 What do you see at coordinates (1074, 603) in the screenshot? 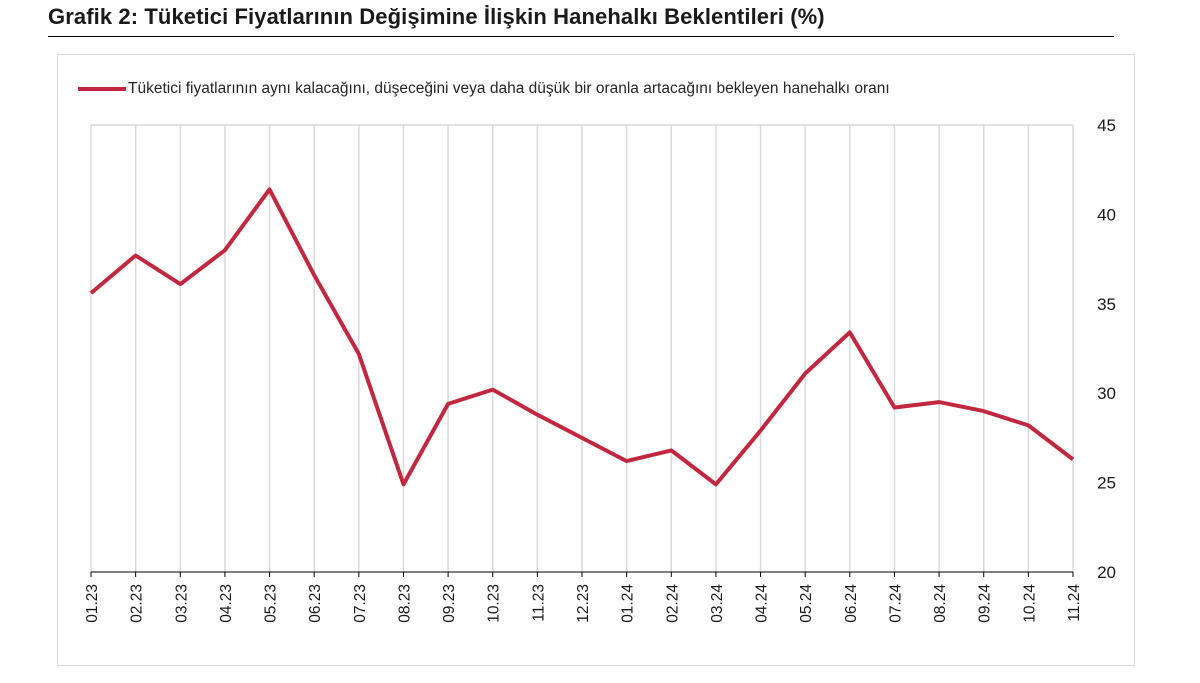
I see `x-tick-label: 11.24` at bounding box center [1074, 603].